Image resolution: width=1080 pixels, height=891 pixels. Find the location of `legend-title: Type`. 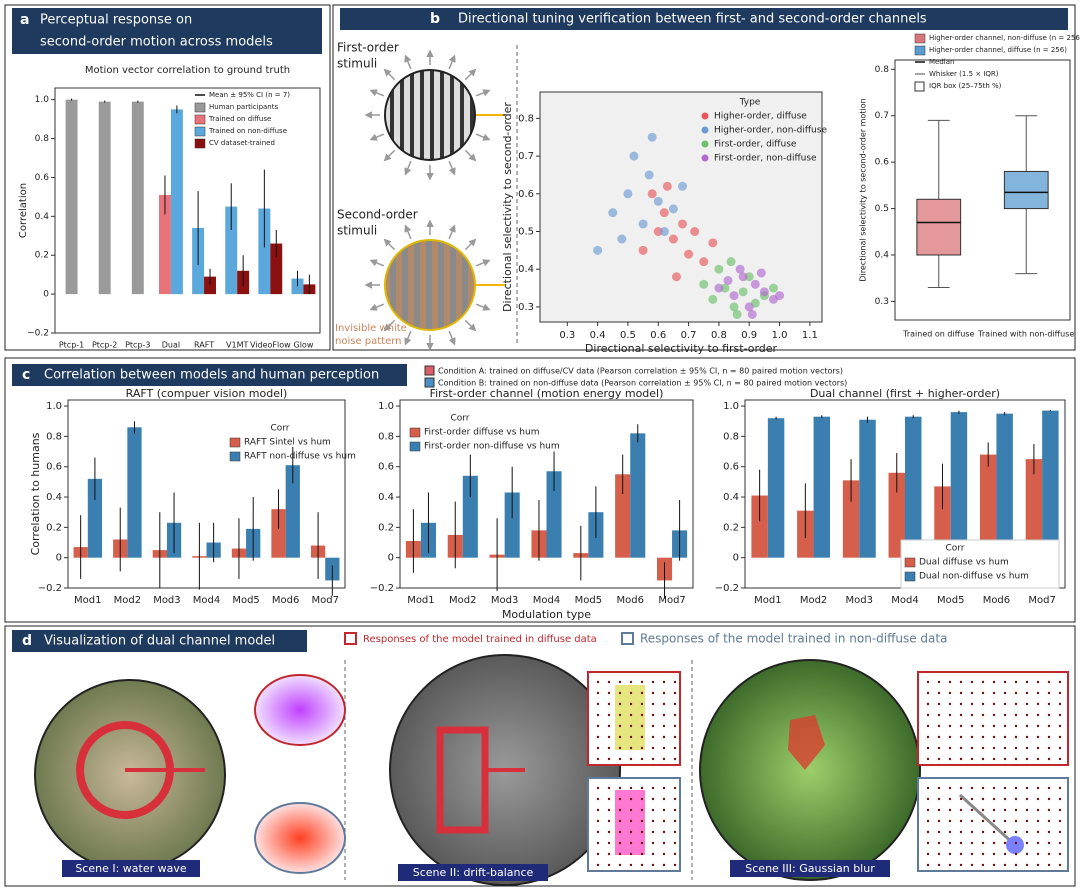

legend-title: Type is located at coordinates (750, 103).